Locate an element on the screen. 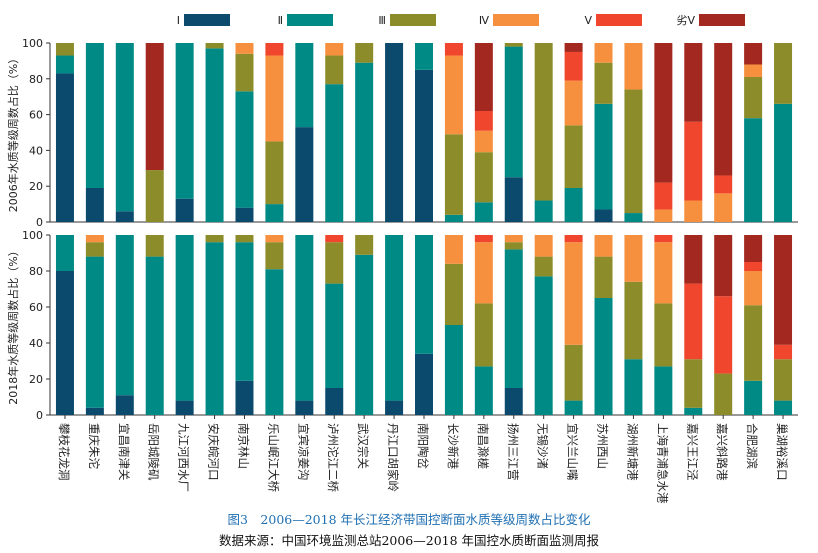 The width and height of the screenshot is (818, 553). y-tick-label: 60 is located at coordinates (36, 115).